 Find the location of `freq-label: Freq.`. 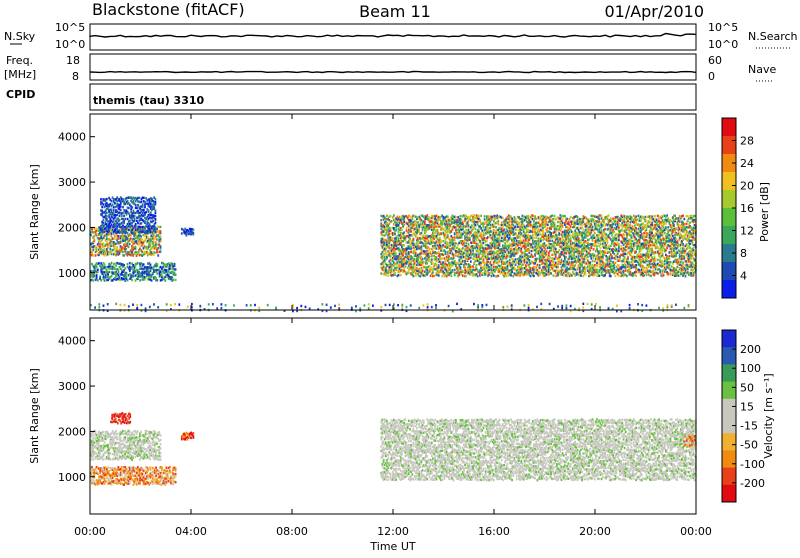

freq-label: Freq. is located at coordinates (19, 60).